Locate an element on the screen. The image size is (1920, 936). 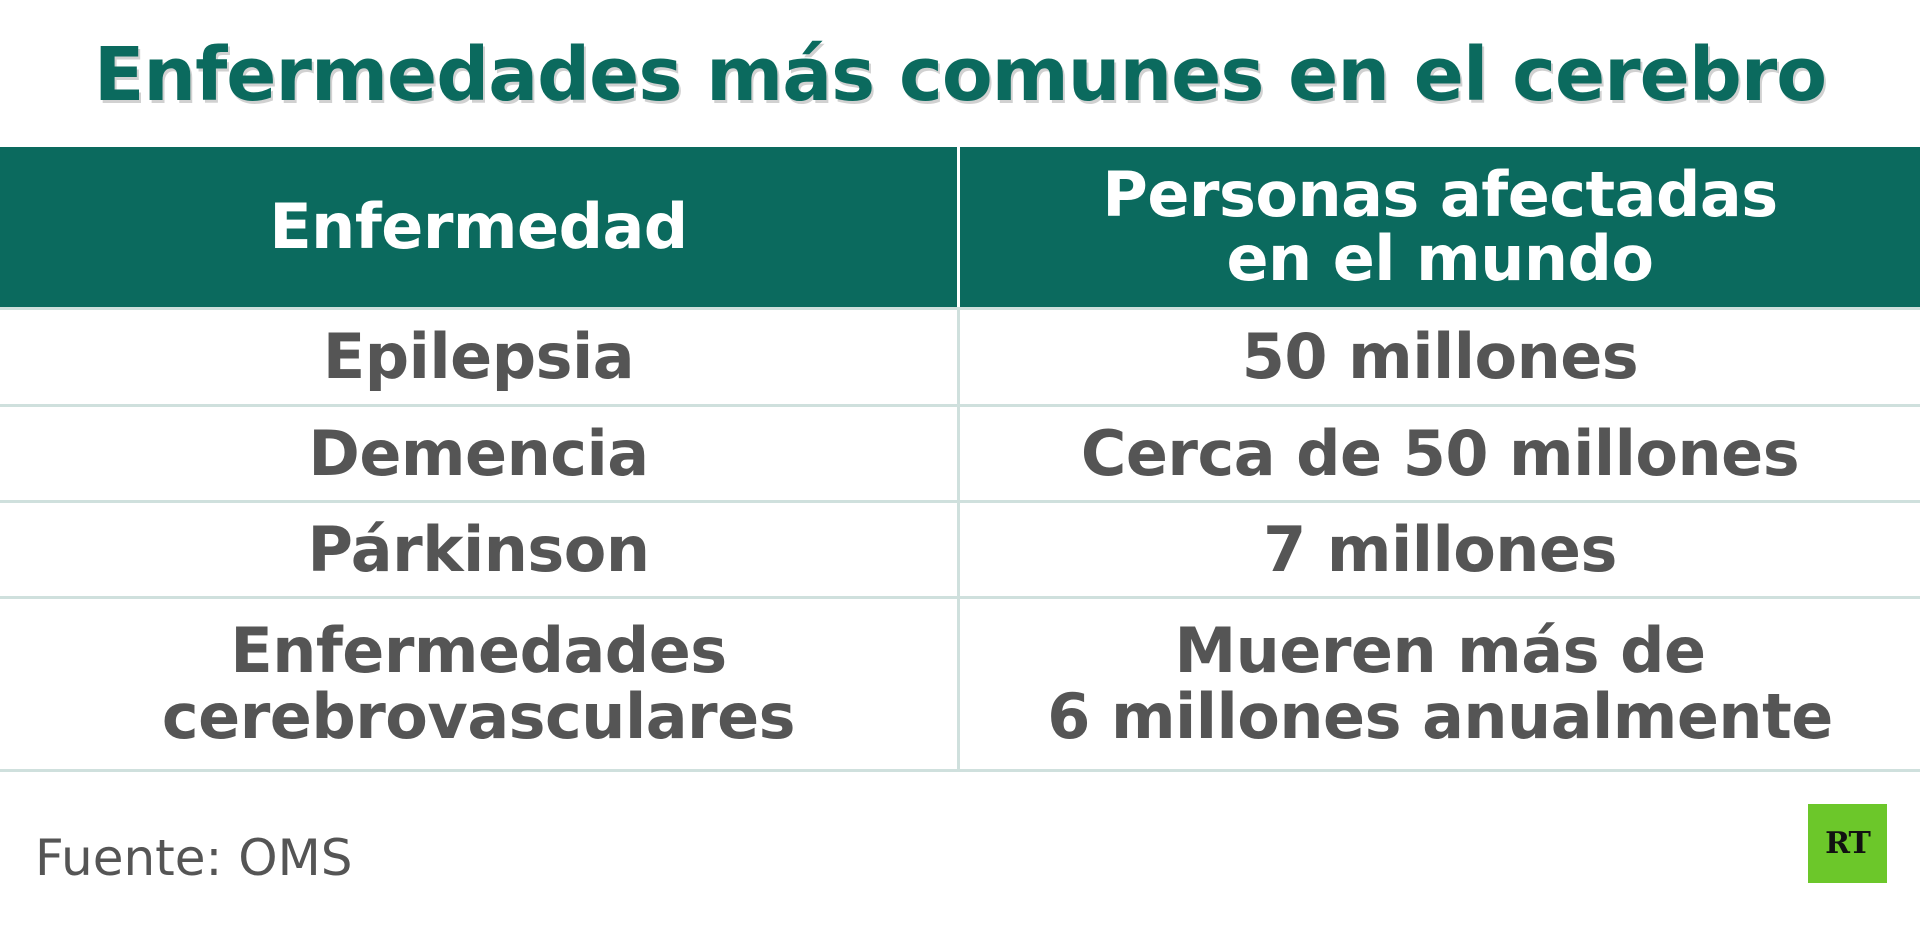
table-cell-disease: Epilepsia is located at coordinates (478, 356).